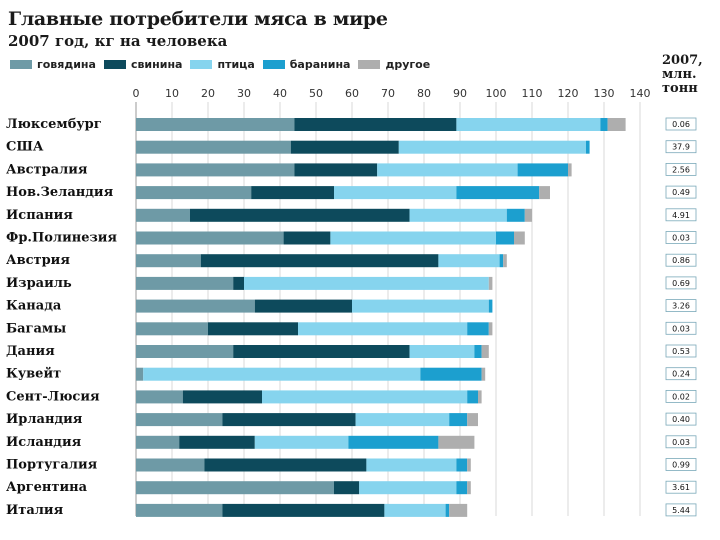 Image resolution: width=720 pixels, height=540 pixels. I want to click on side-value-label: 37.9, so click(681, 147).